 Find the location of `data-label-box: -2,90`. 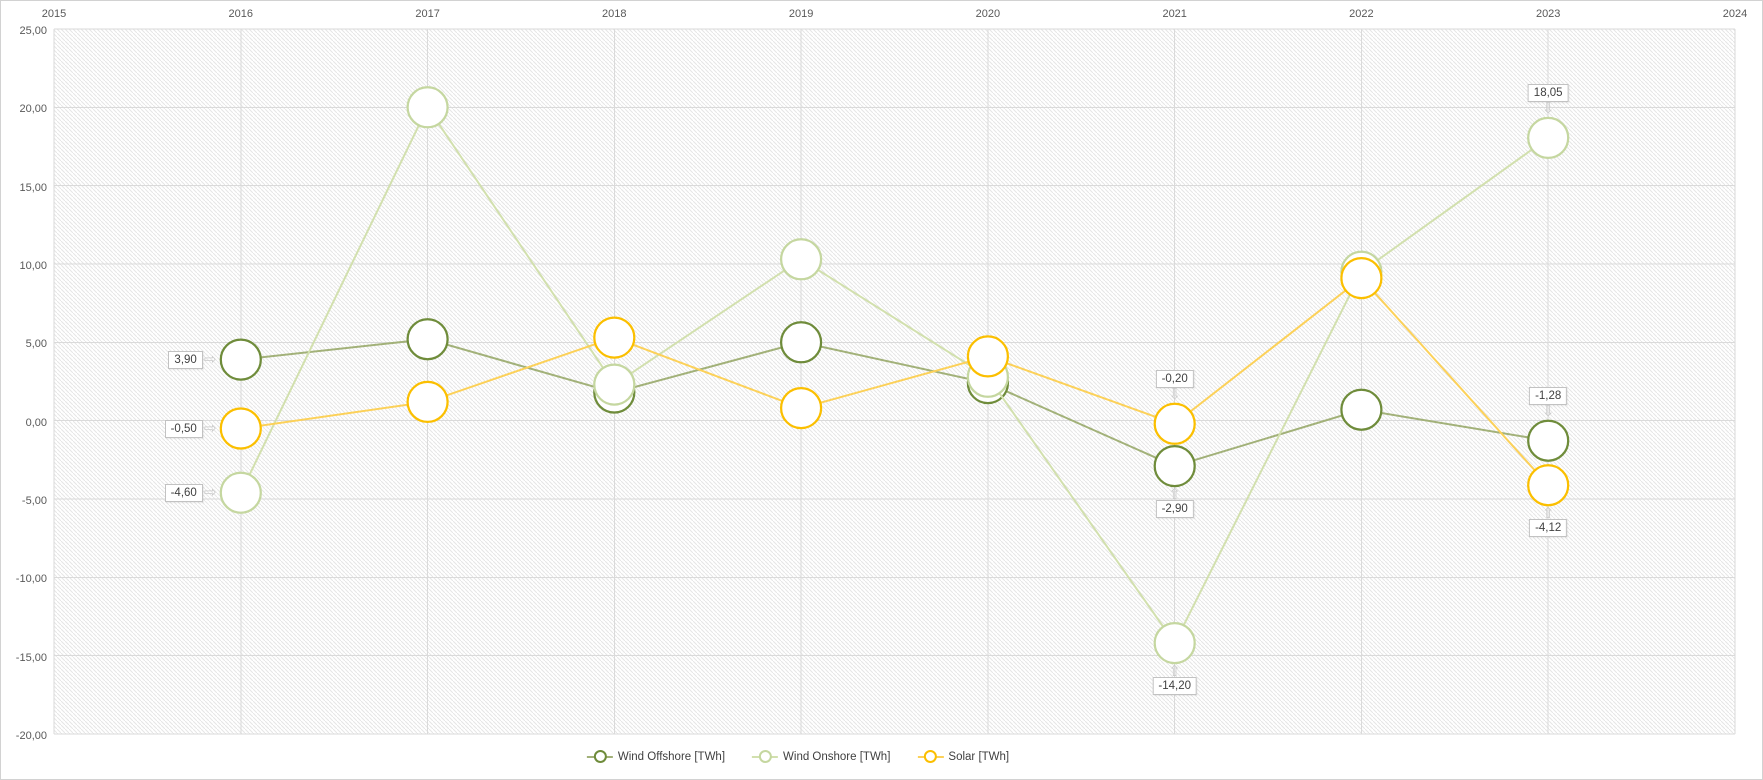

data-label-box: -2,90 is located at coordinates (1174, 509).